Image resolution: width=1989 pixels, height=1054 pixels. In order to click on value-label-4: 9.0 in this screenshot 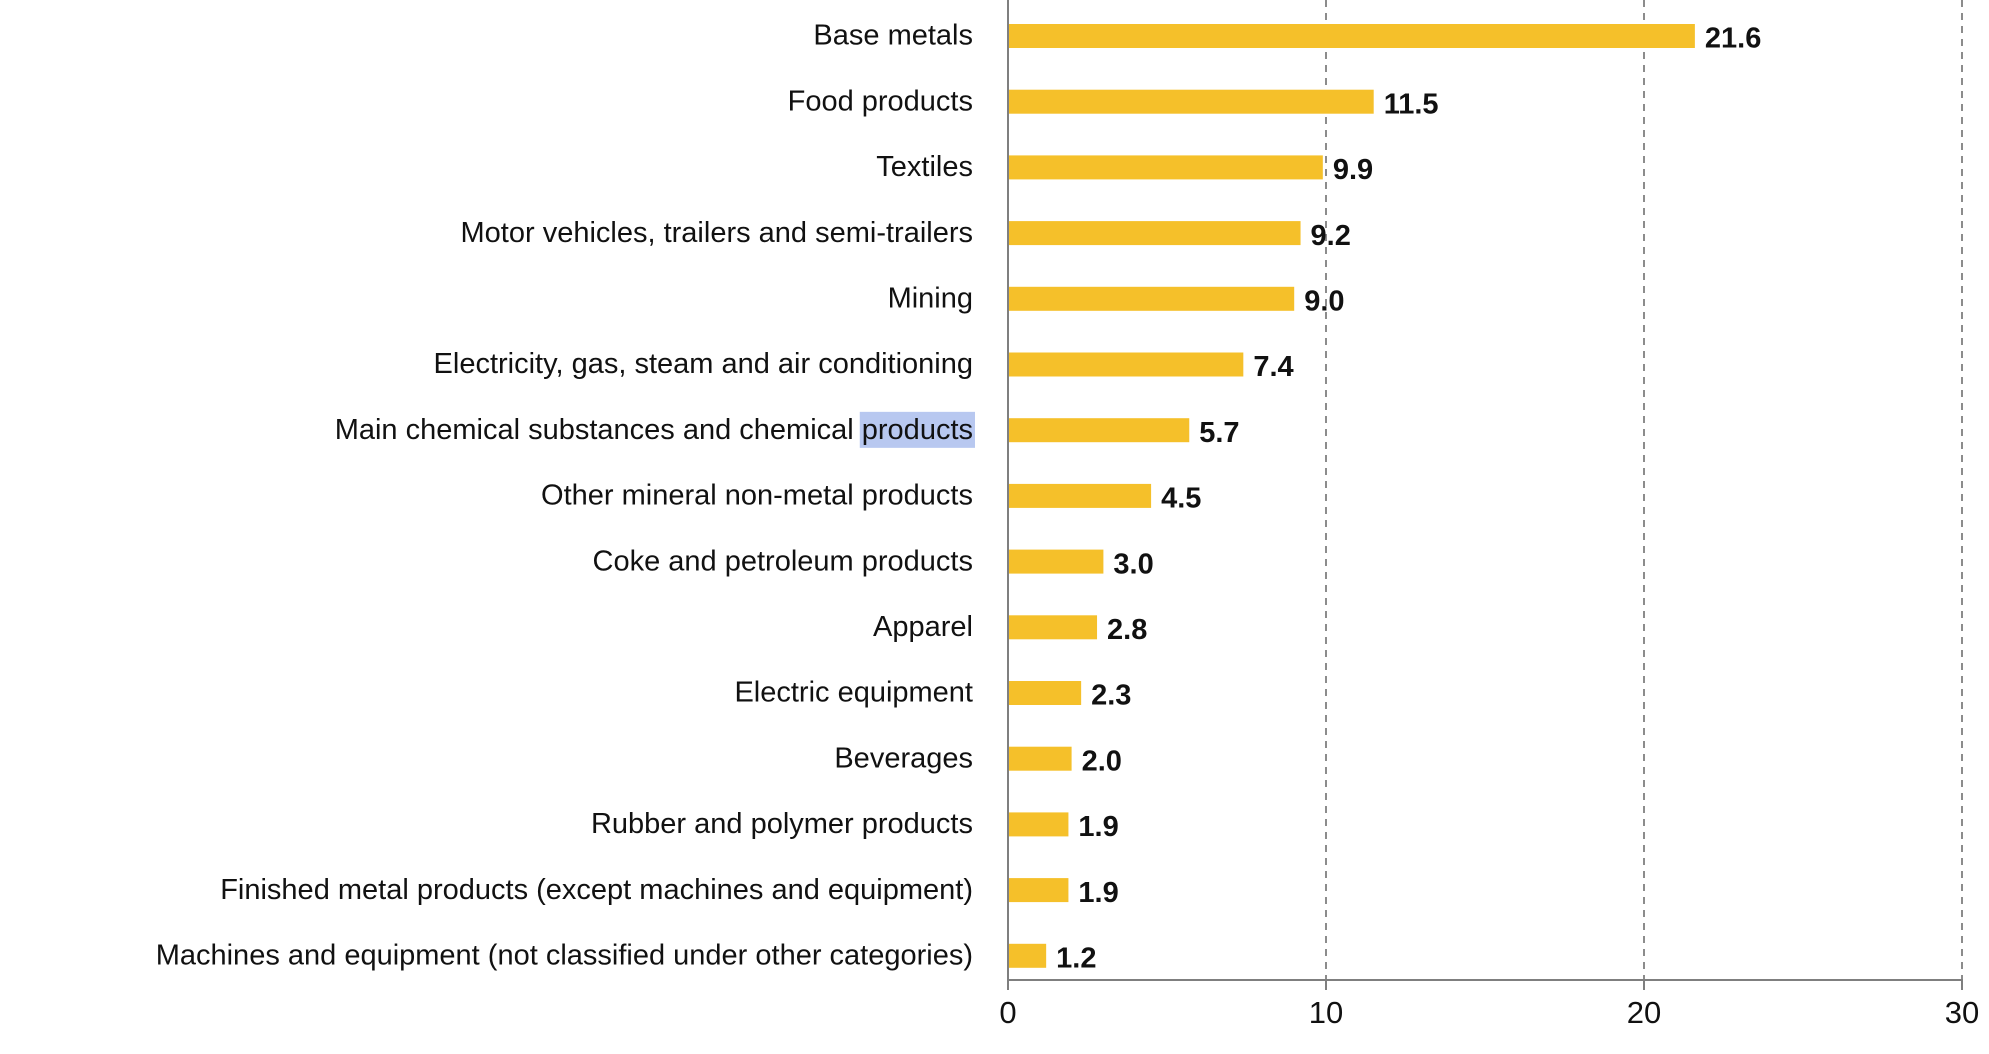, I will do `click(1324, 301)`.